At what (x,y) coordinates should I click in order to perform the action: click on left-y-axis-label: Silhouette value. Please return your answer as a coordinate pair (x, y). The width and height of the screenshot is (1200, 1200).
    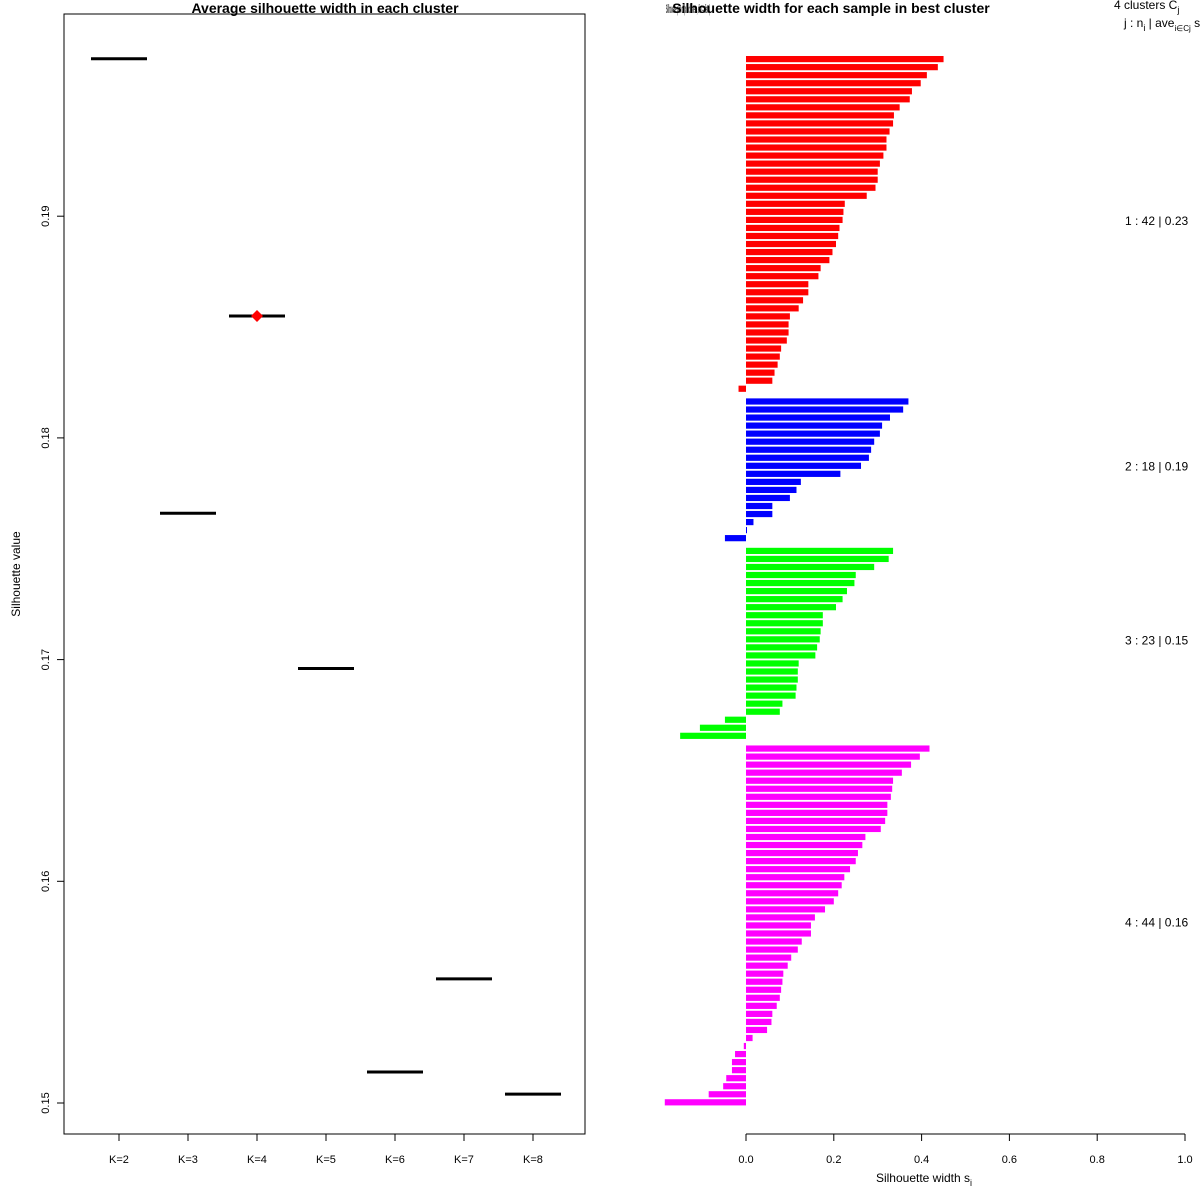
    Looking at the image, I should click on (16, 574).